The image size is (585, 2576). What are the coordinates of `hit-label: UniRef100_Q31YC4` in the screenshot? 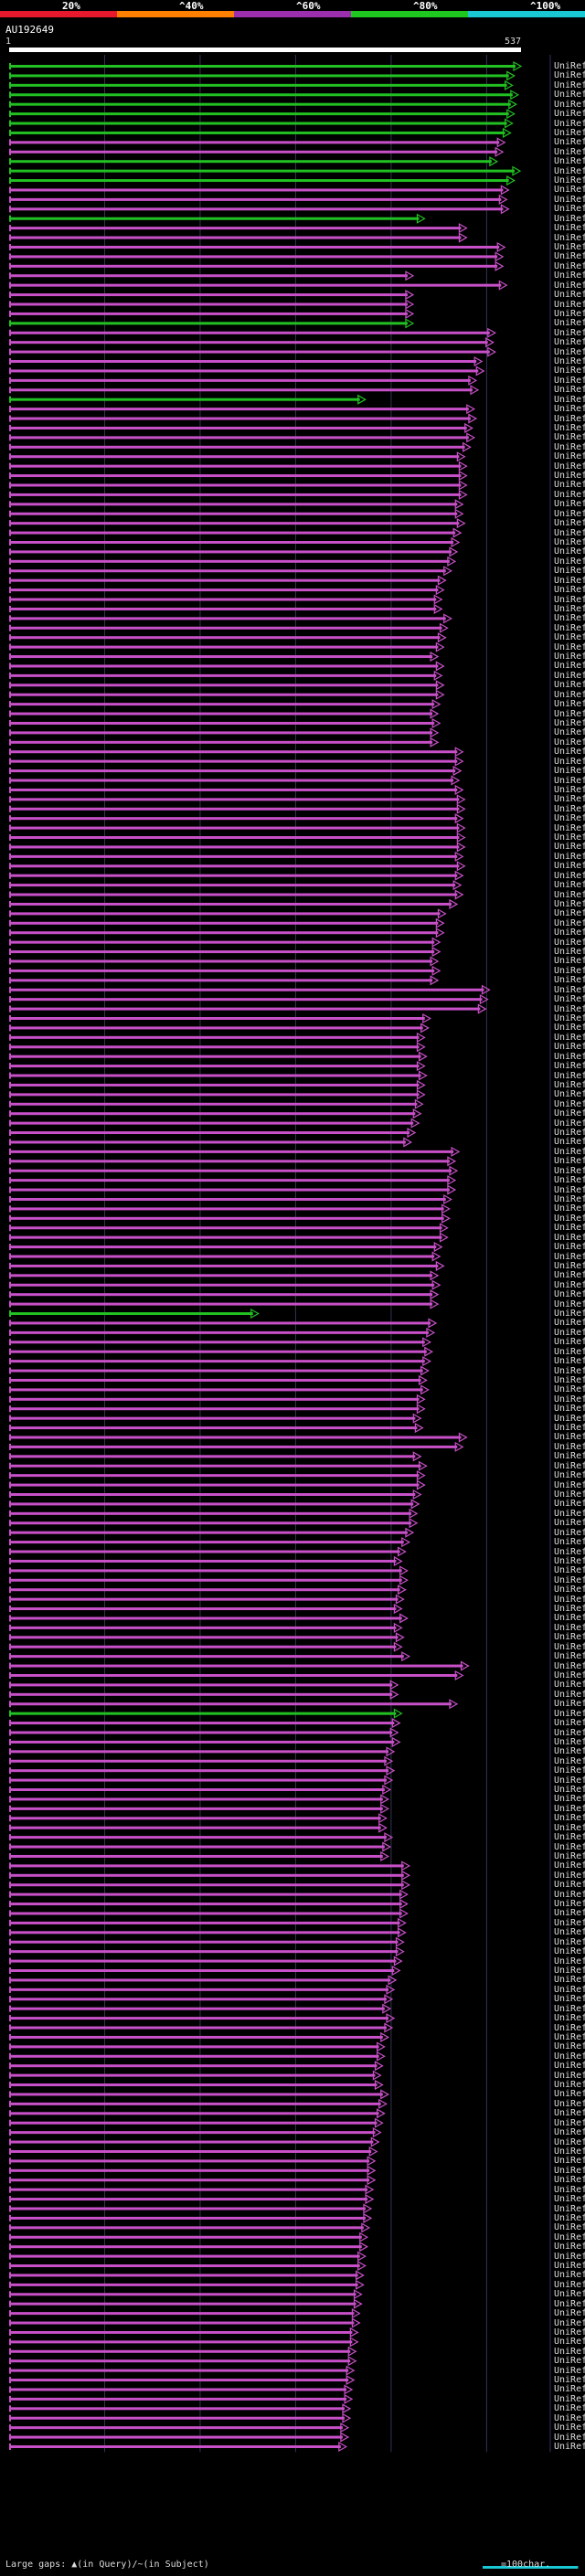 It's located at (569, 1484).